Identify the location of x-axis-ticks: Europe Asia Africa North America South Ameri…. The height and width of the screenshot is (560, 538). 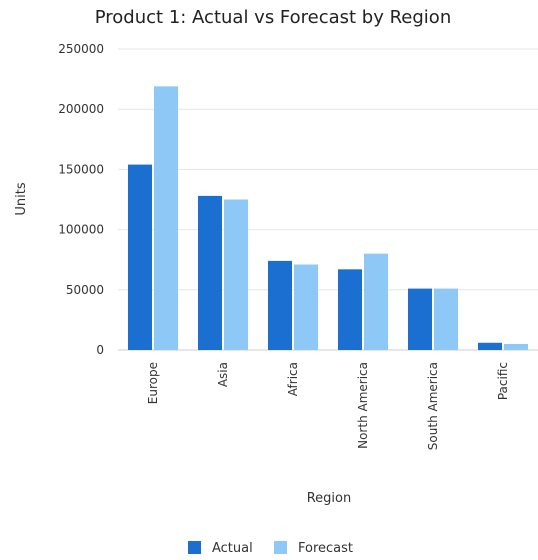
(328, 406).